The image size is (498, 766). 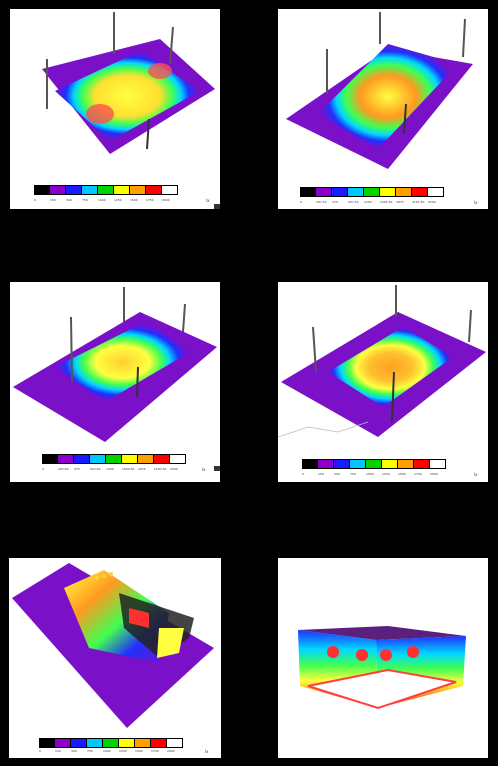 What do you see at coordinates (382, 689) in the screenshot?
I see `floor-plane` at bounding box center [382, 689].